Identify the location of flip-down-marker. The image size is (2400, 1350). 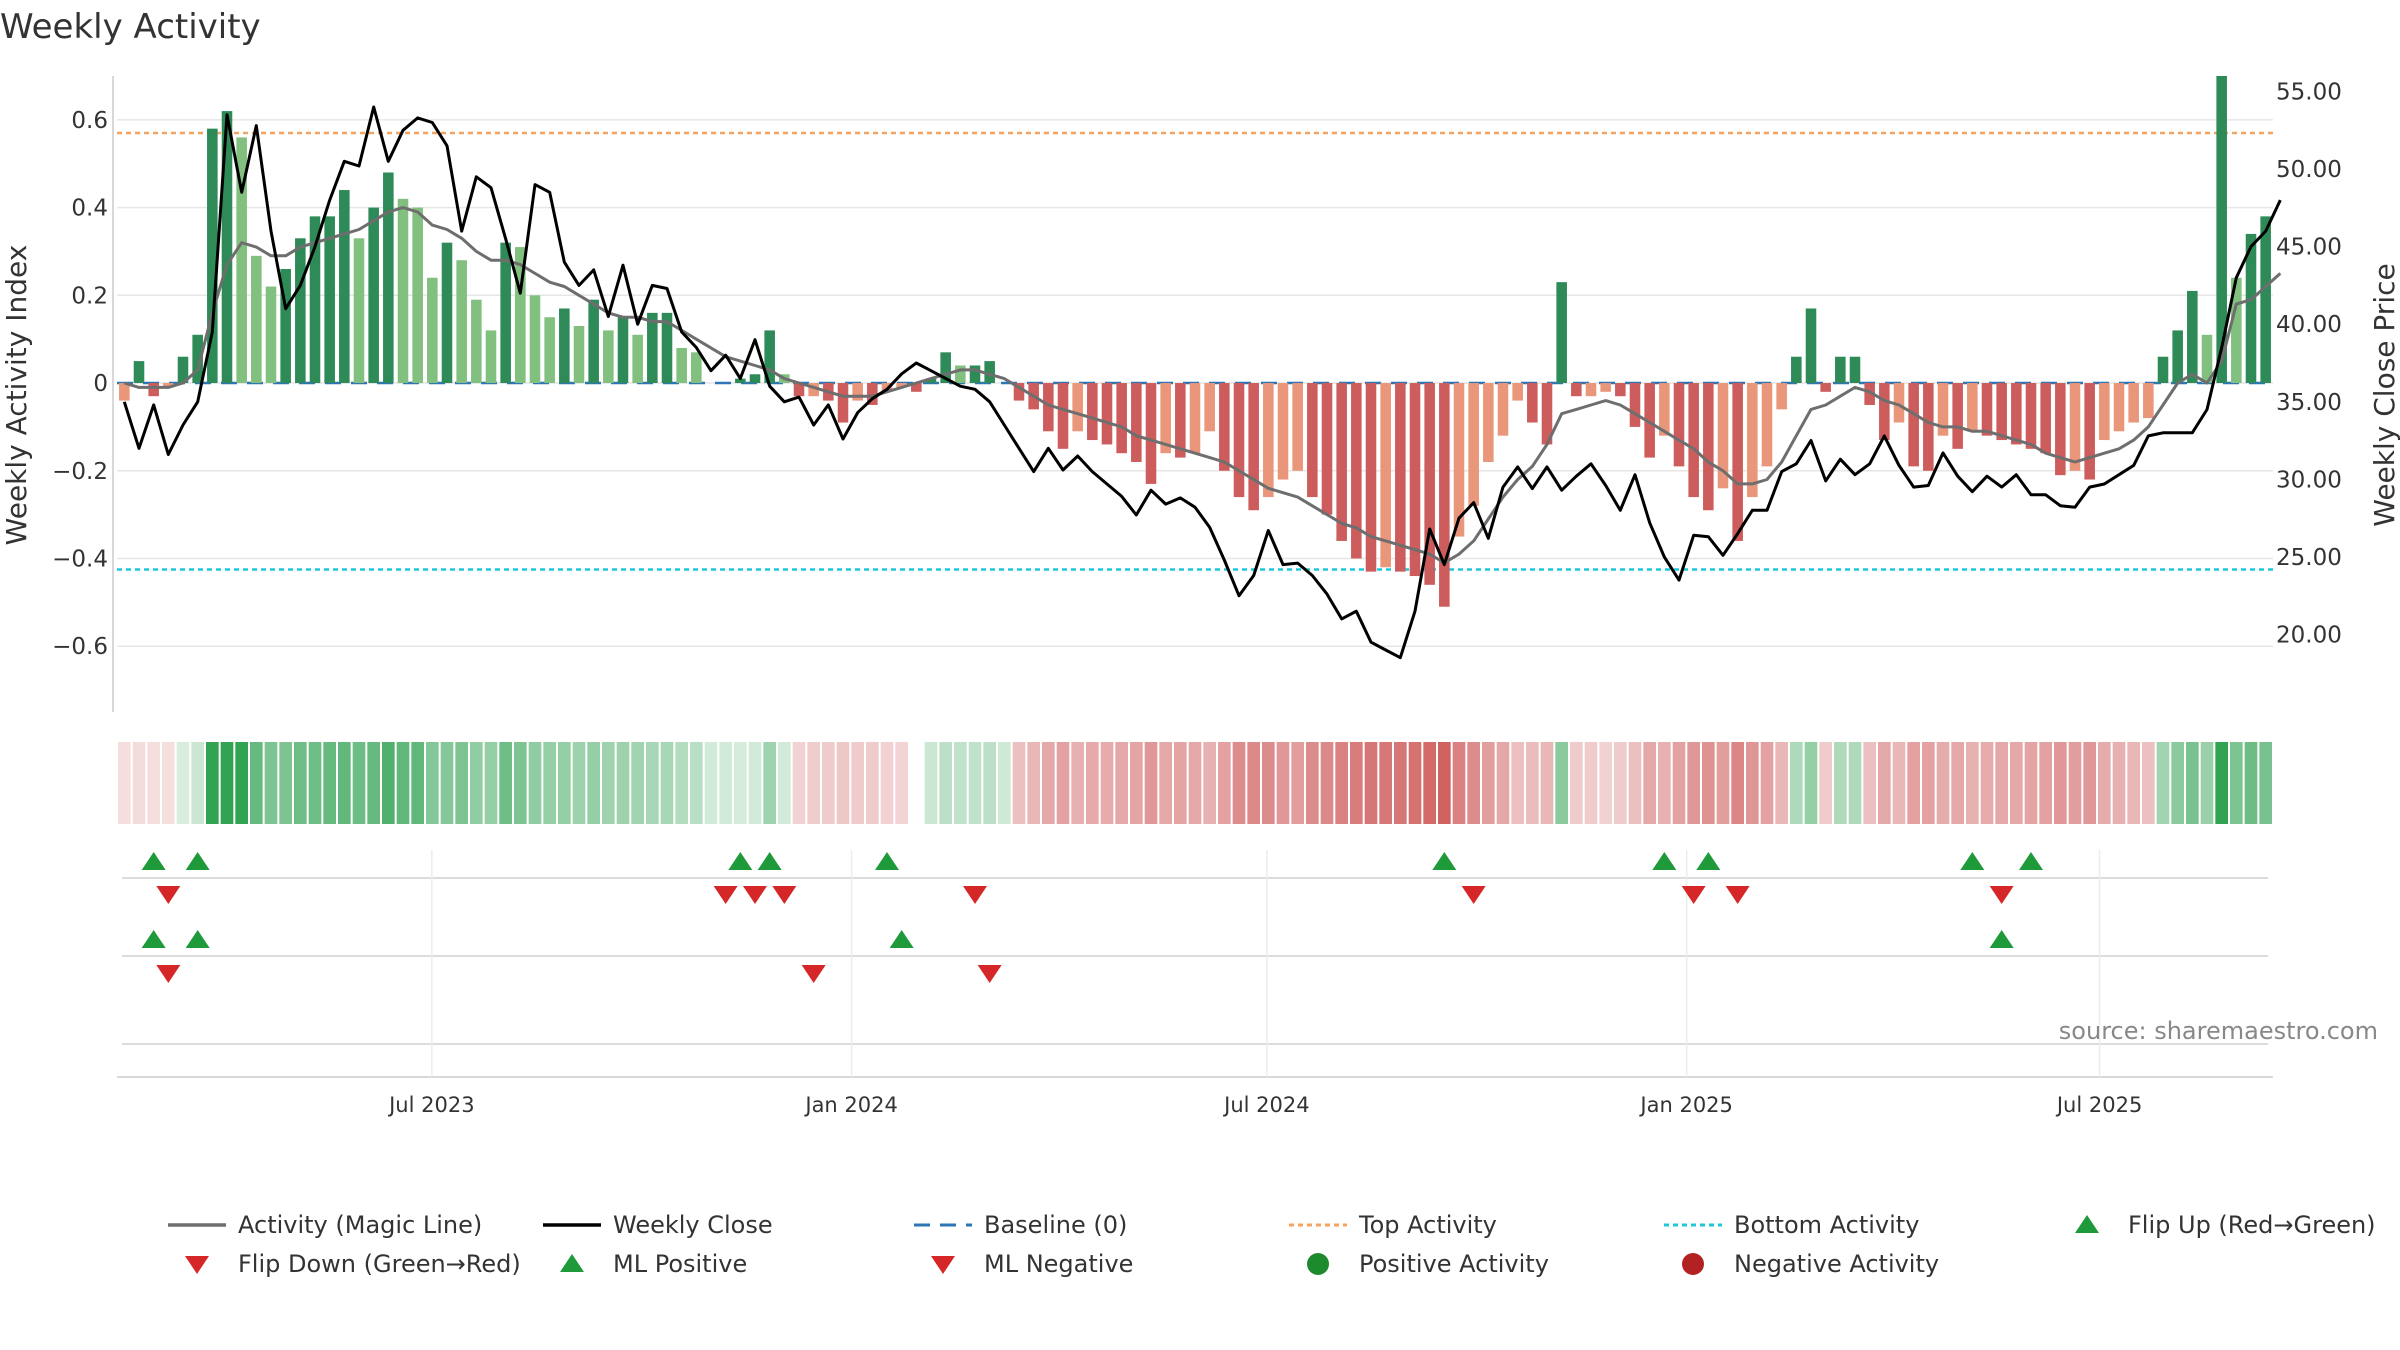
(2001, 895).